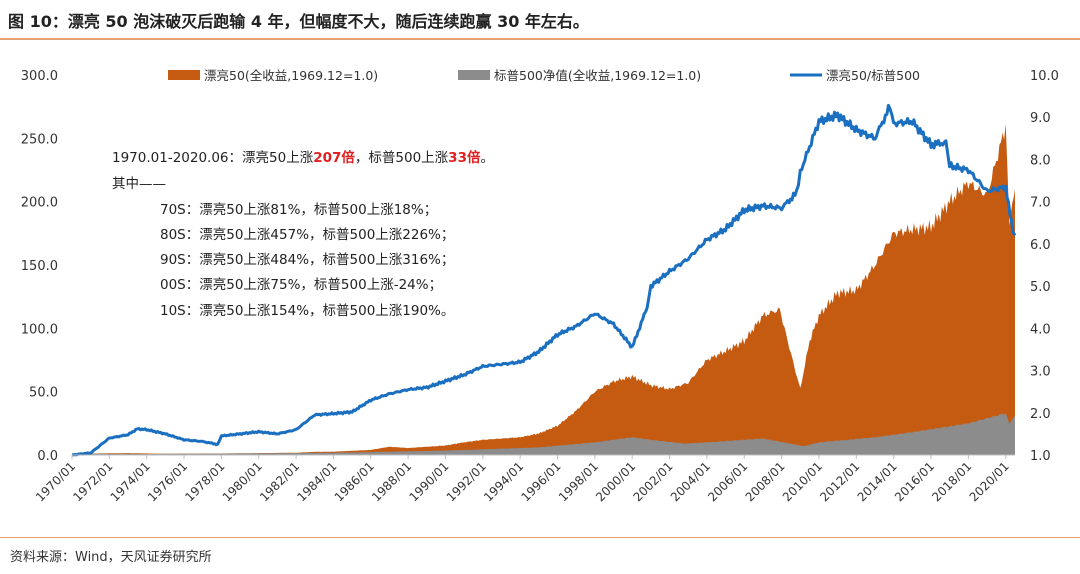 The width and height of the screenshot is (1080, 574). Describe the element at coordinates (540, 537) in the screenshot. I see `bottom-rule` at that location.